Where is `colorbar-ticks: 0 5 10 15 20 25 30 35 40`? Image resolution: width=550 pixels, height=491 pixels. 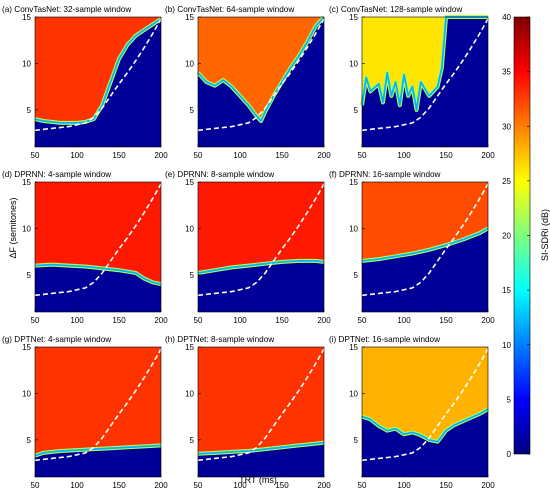 colorbar-ticks: 0 5 10 15 20 25 30 35 40 is located at coordinates (516, 236).